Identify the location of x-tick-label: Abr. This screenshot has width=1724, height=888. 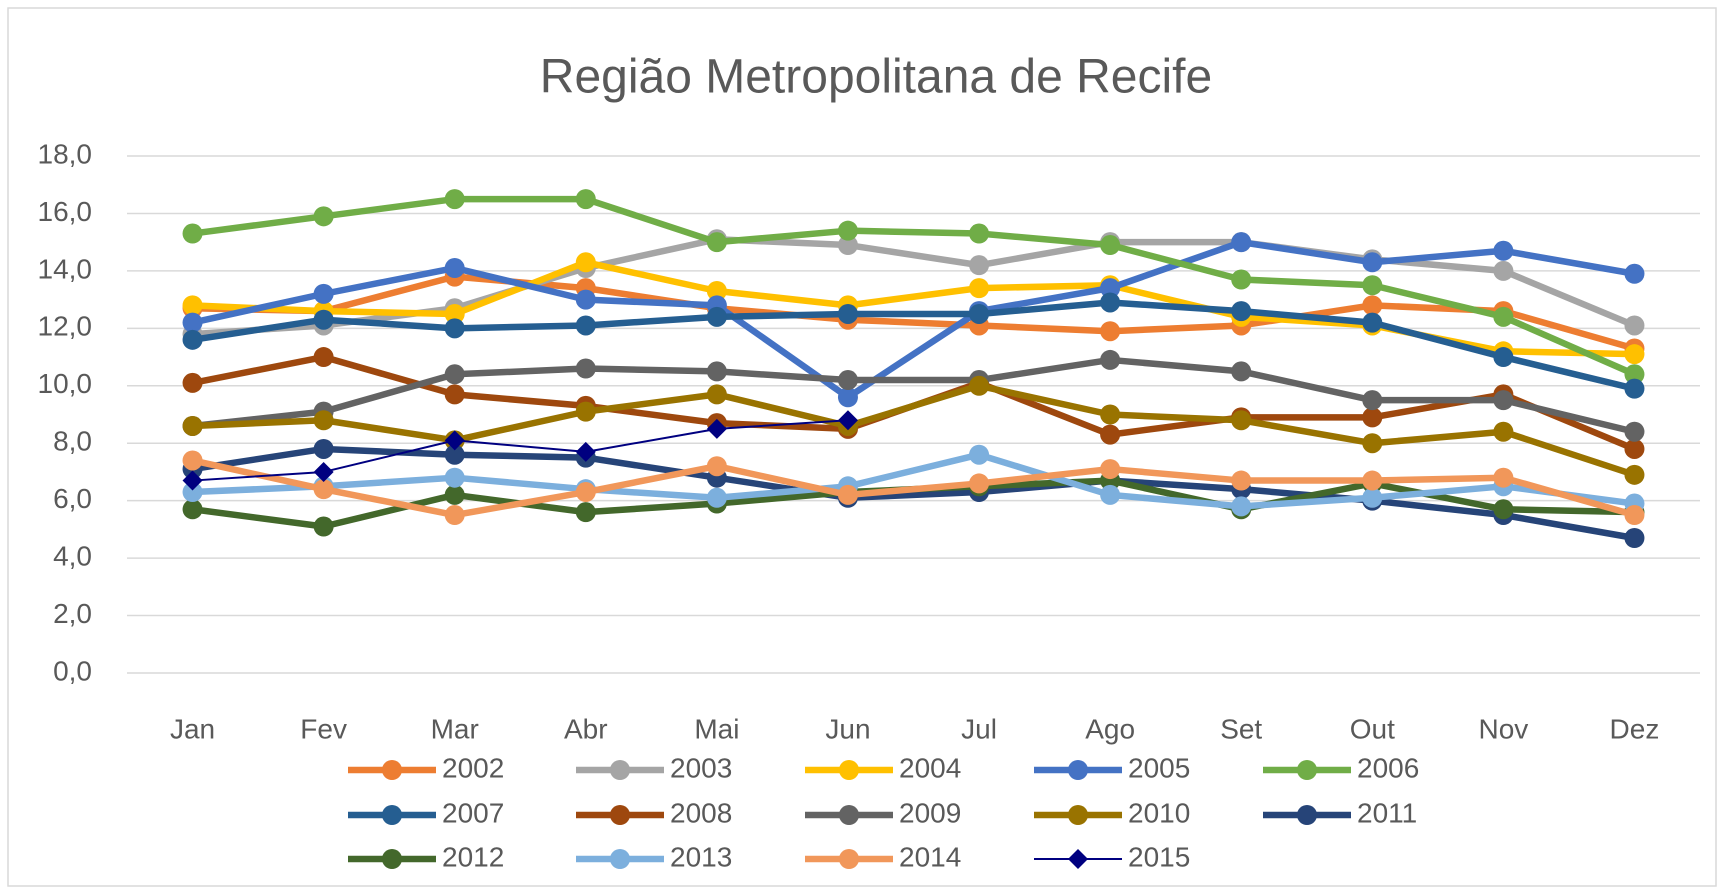
(586, 728).